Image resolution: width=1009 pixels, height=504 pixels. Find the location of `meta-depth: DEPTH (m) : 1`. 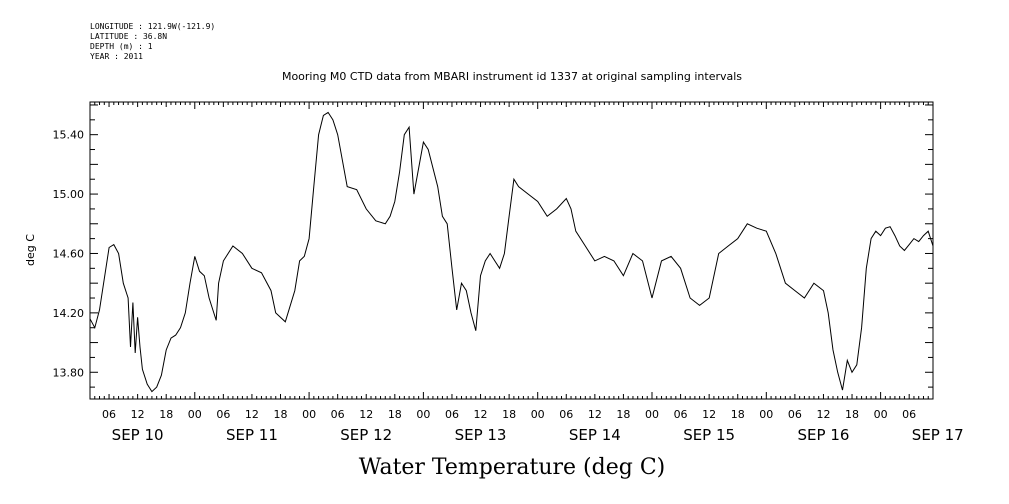

meta-depth: DEPTH (m) : 1 is located at coordinates (121, 46).